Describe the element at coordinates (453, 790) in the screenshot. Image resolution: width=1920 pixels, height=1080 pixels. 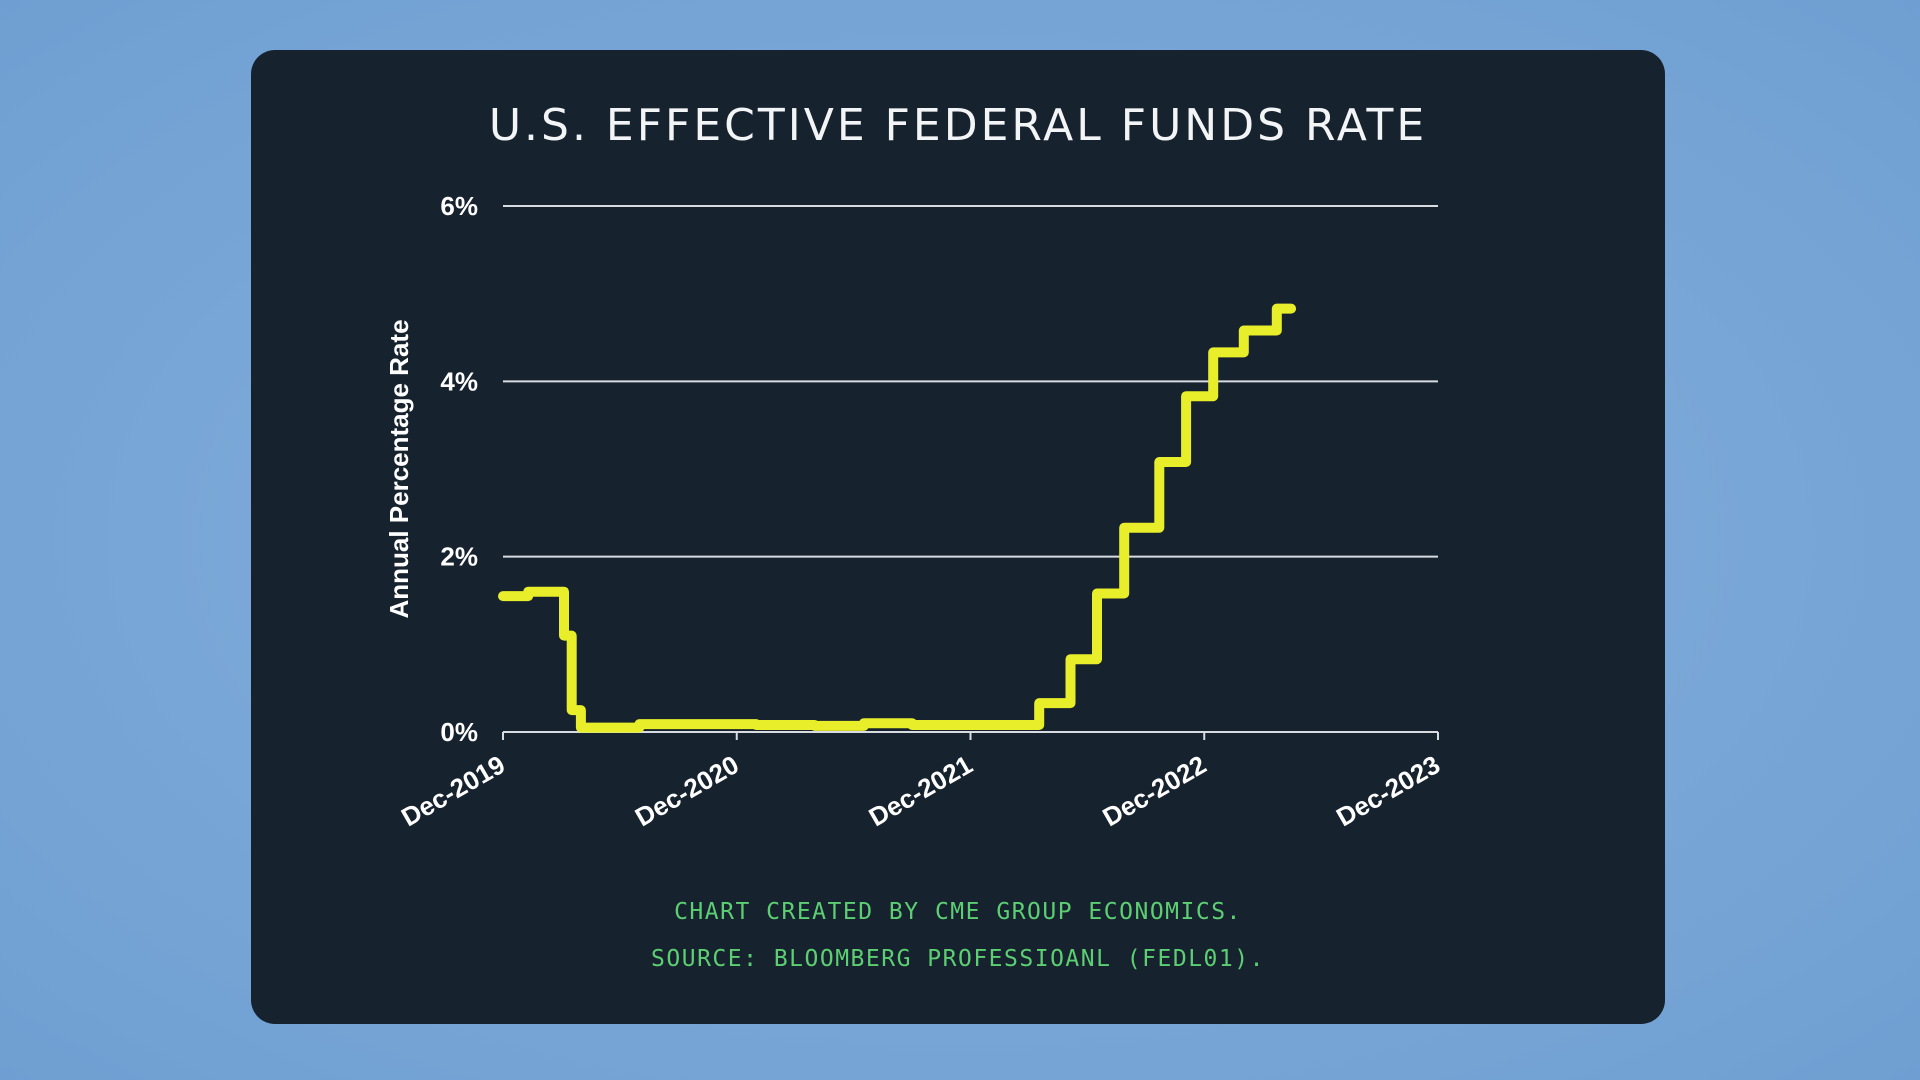
I see `x-tick-label: Dec-2019` at that location.